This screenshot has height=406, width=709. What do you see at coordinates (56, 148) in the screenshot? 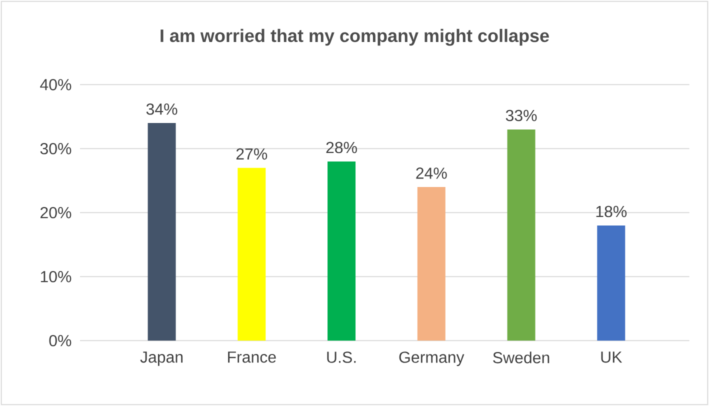
I see `y-tick-label: 30%` at bounding box center [56, 148].